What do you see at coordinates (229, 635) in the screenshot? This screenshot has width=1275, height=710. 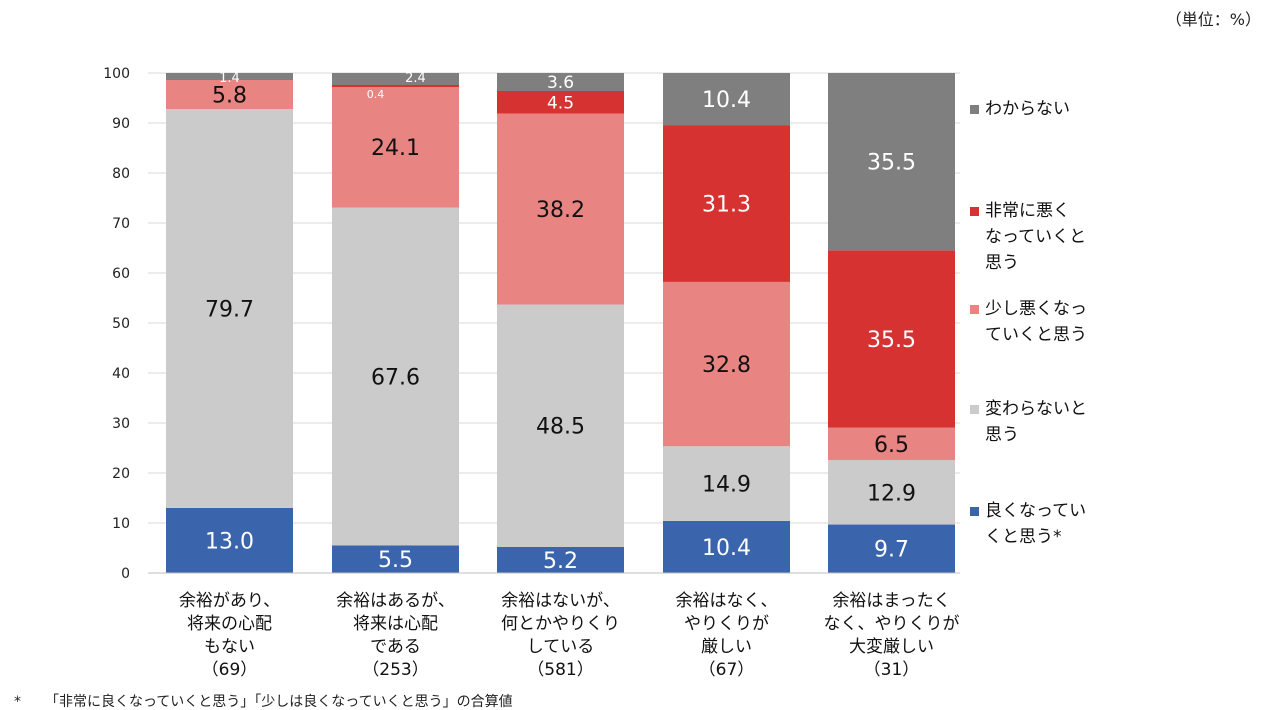 I see `x-category-label: 余裕があり、 将来の心配 もない （69）` at bounding box center [229, 635].